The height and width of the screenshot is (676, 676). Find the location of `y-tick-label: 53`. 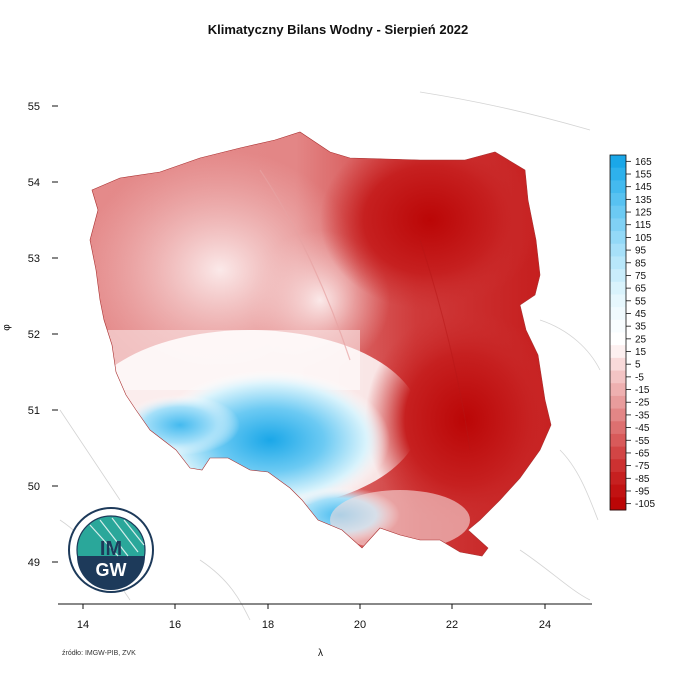

y-tick-label: 53 is located at coordinates (34, 259).